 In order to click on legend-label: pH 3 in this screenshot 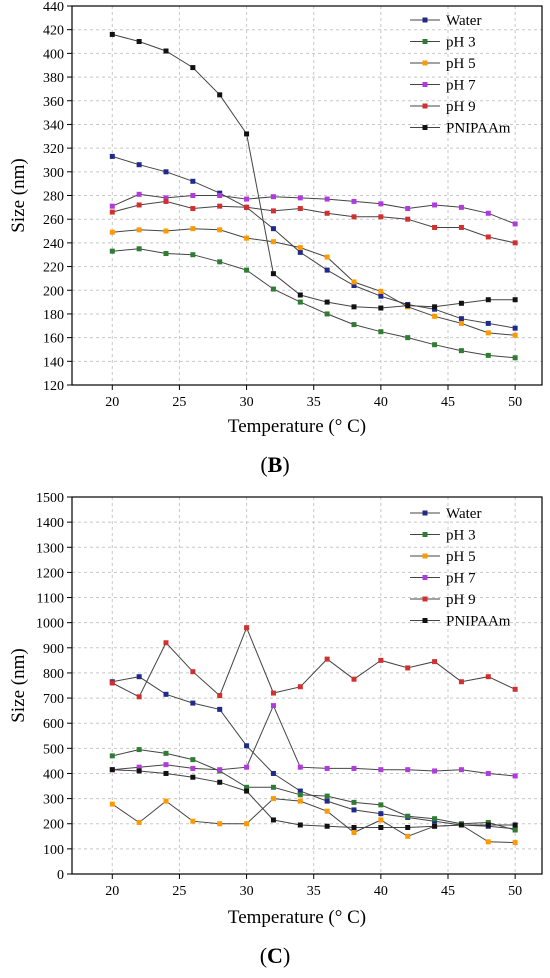, I will do `click(461, 536)`.